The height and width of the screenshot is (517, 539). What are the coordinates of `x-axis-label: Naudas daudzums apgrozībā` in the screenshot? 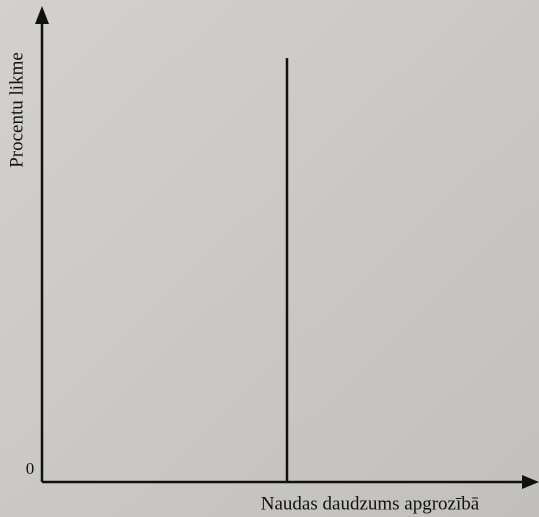 It's located at (370, 503).